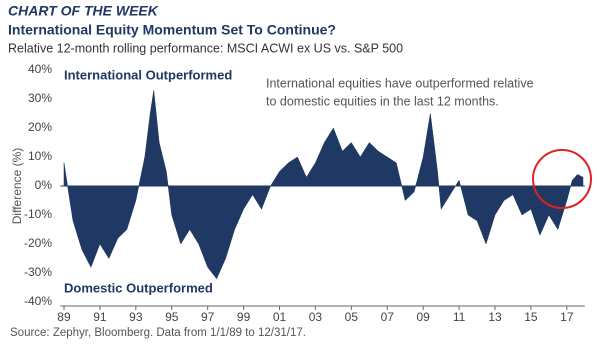 The height and width of the screenshot is (344, 597). What do you see at coordinates (388, 317) in the screenshot?
I see `x-tick-label: 07` at bounding box center [388, 317].